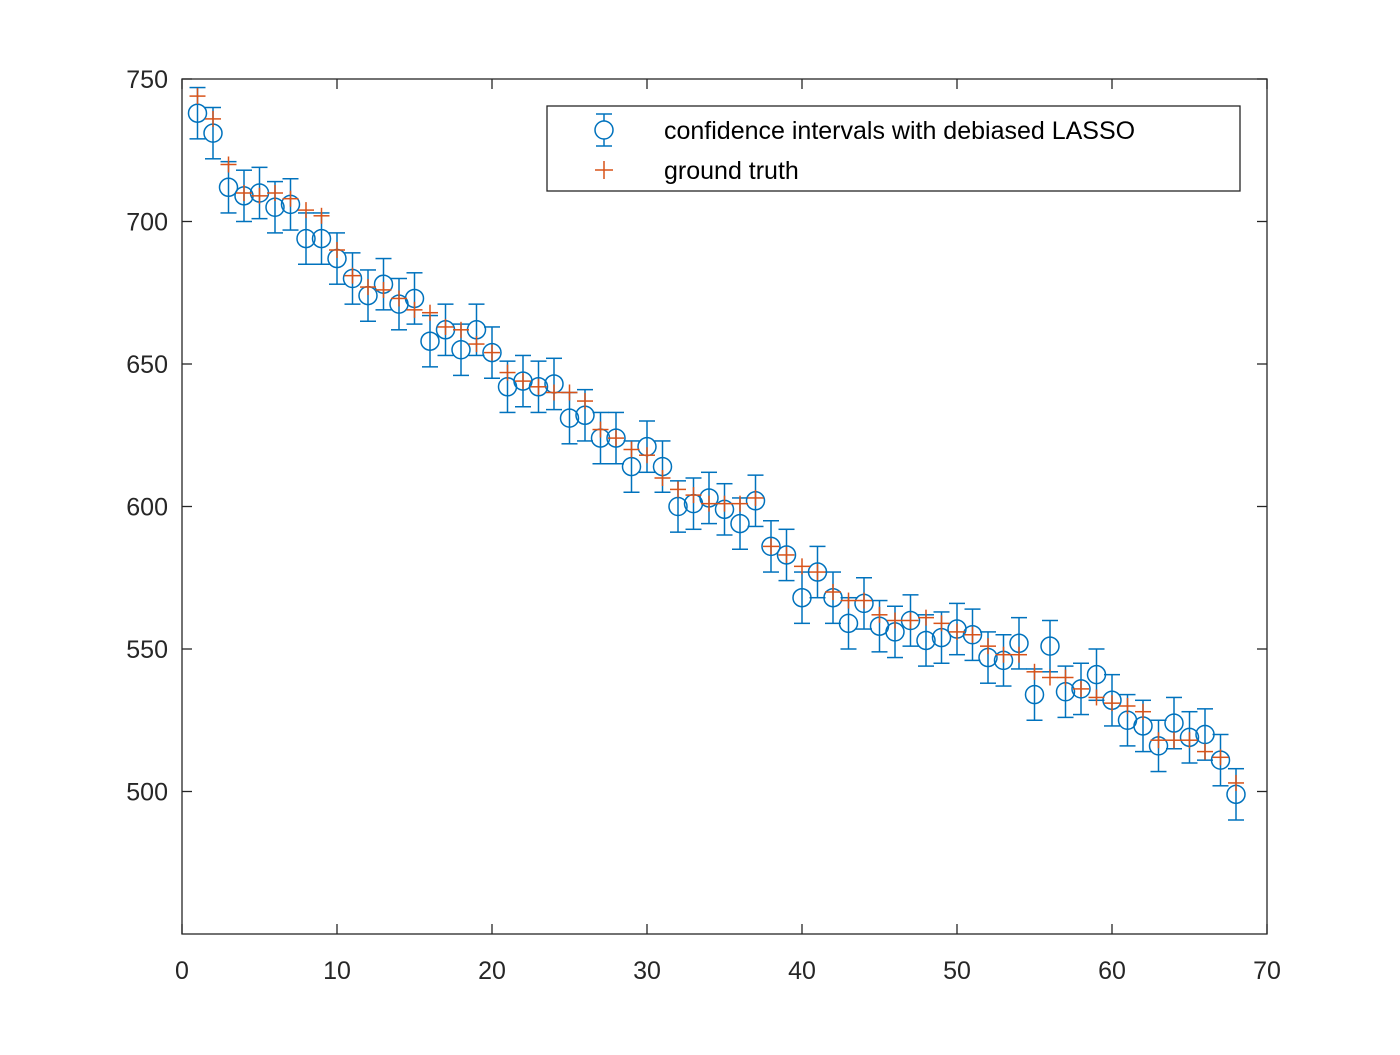  I want to click on legend-box, so click(893, 148).